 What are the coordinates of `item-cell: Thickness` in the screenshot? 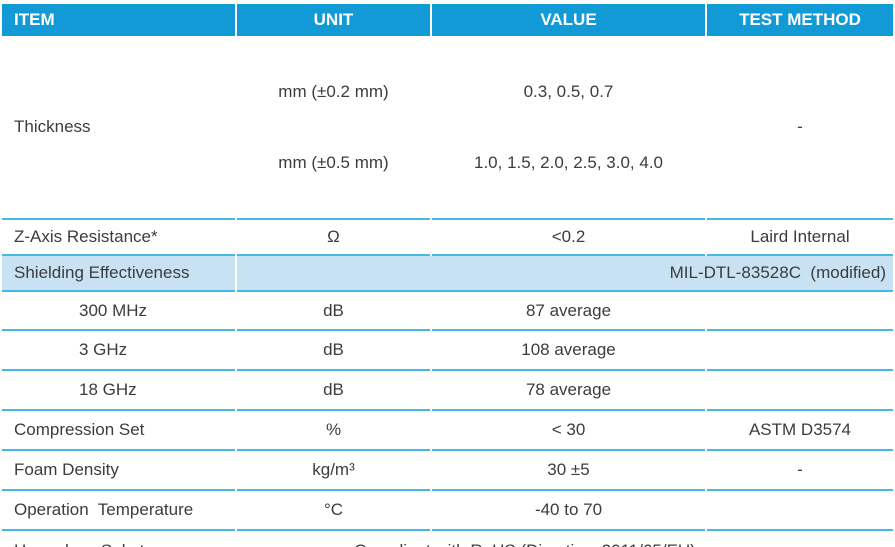 It's located at (118, 128).